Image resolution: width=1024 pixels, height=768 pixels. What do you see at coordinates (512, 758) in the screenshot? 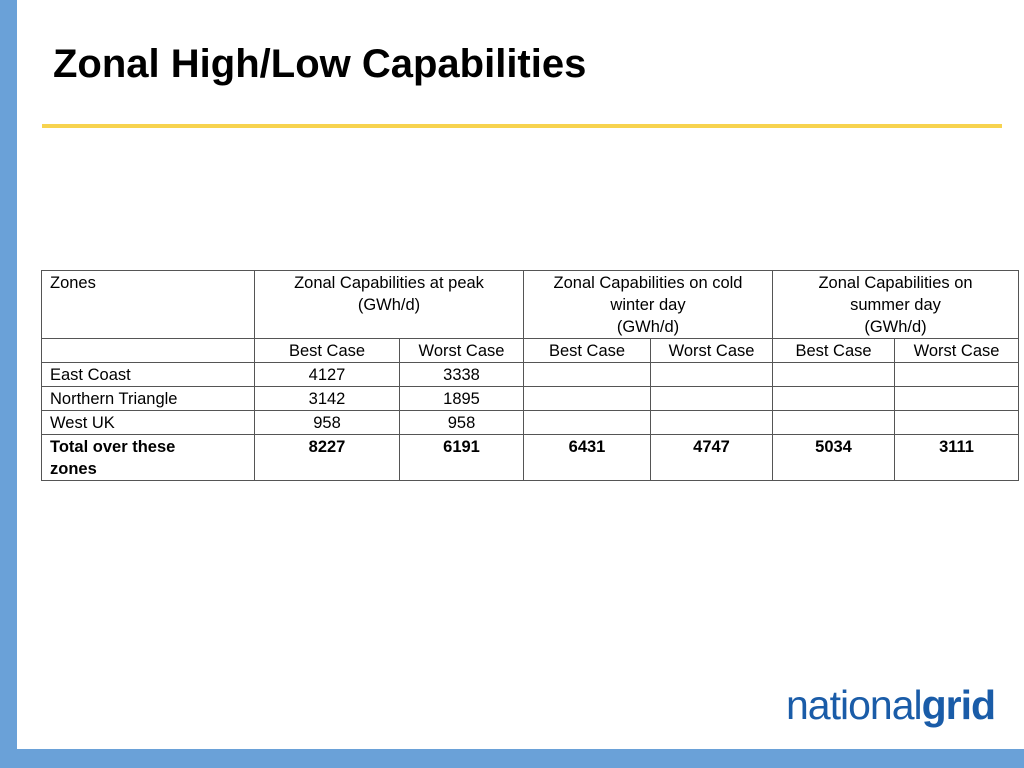
I see `bottom-frame-bar` at bounding box center [512, 758].